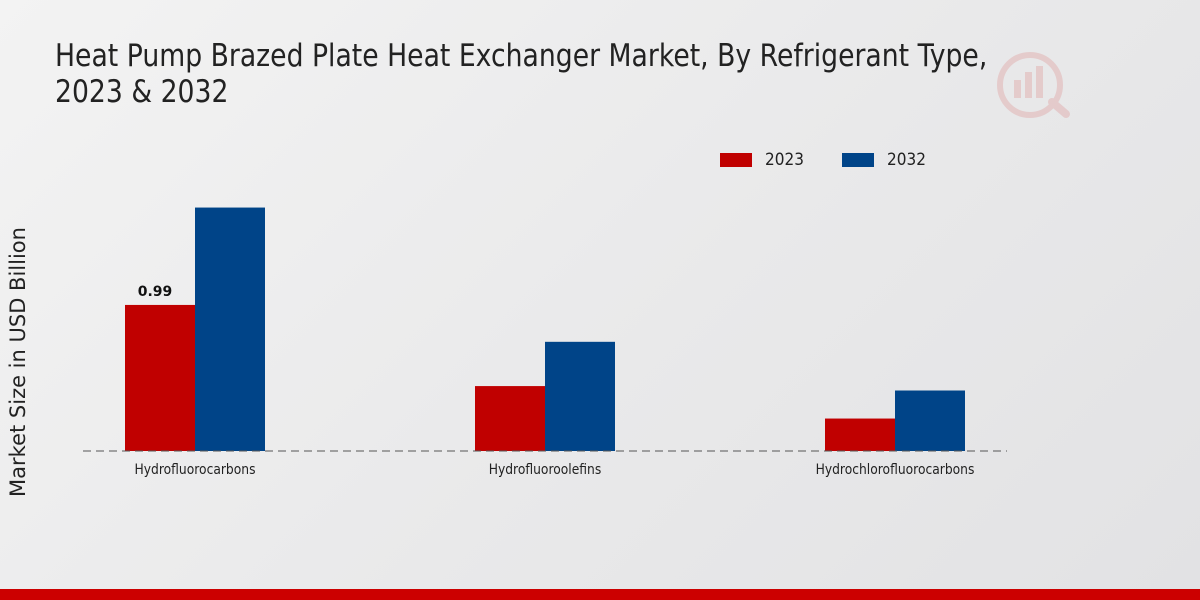  What do you see at coordinates (784, 160) in the screenshot?
I see `legend-label-2023: 2023` at bounding box center [784, 160].